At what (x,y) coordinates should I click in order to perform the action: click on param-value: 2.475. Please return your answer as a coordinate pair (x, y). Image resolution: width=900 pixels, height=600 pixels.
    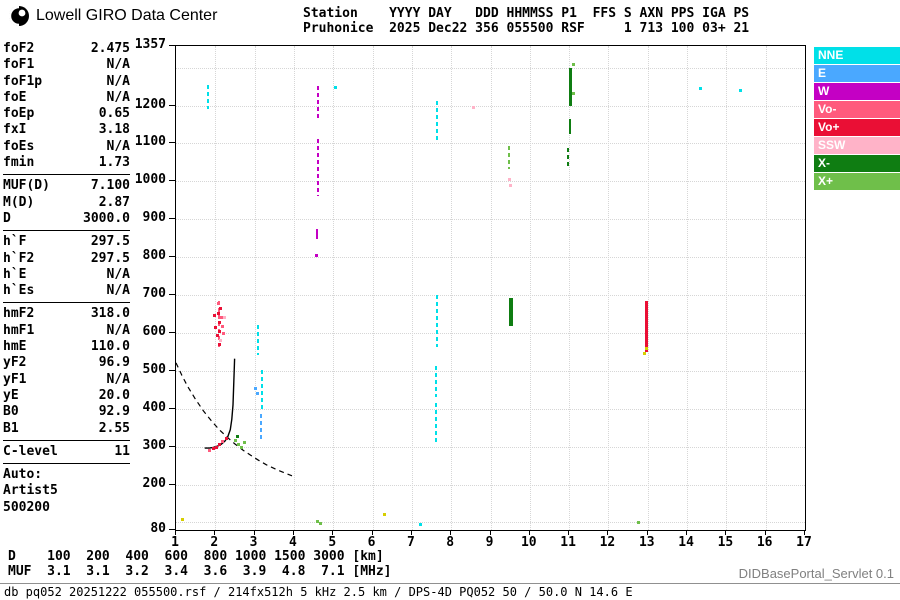
    Looking at the image, I should click on (110, 48).